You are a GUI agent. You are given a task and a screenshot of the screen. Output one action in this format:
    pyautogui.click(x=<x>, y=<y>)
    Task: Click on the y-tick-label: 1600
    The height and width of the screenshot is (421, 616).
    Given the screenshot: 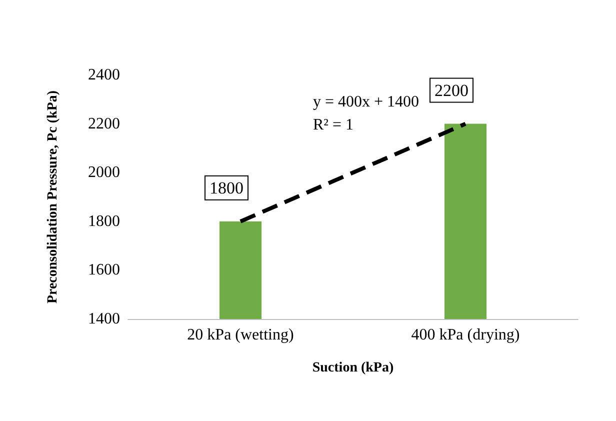 What is the action you would take?
    pyautogui.click(x=104, y=270)
    